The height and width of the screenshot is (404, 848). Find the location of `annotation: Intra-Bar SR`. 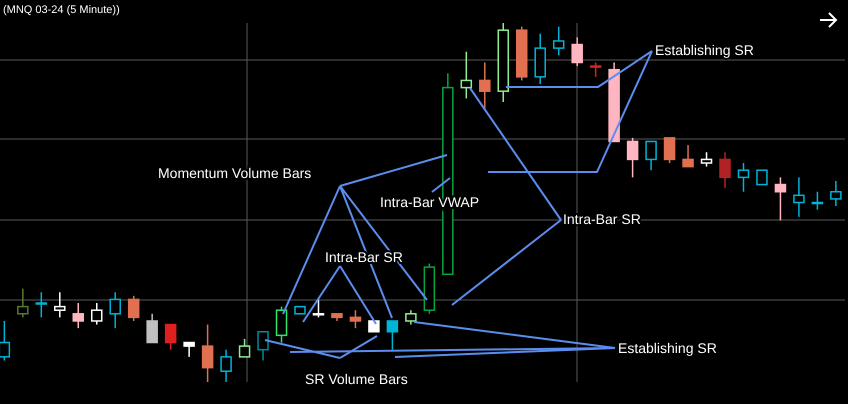

annotation: Intra-Bar SR is located at coordinates (602, 219).